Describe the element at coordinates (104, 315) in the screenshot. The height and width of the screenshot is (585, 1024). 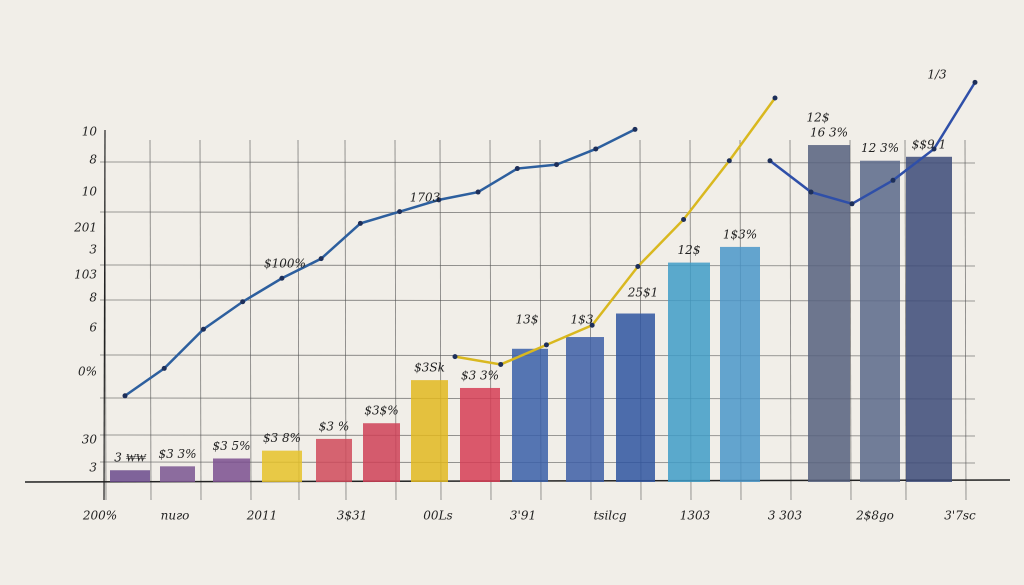
I see `y-axis` at that location.